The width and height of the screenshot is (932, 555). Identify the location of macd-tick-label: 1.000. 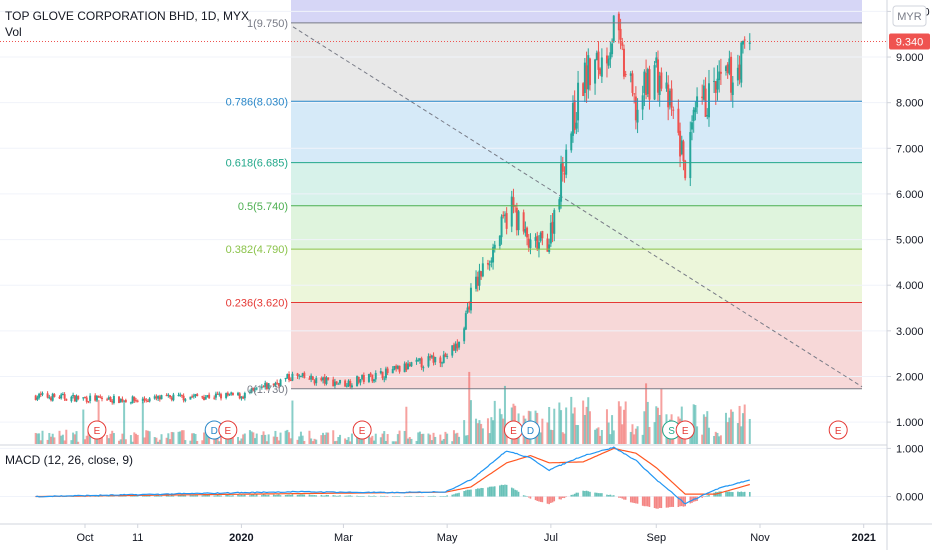
(910, 449).